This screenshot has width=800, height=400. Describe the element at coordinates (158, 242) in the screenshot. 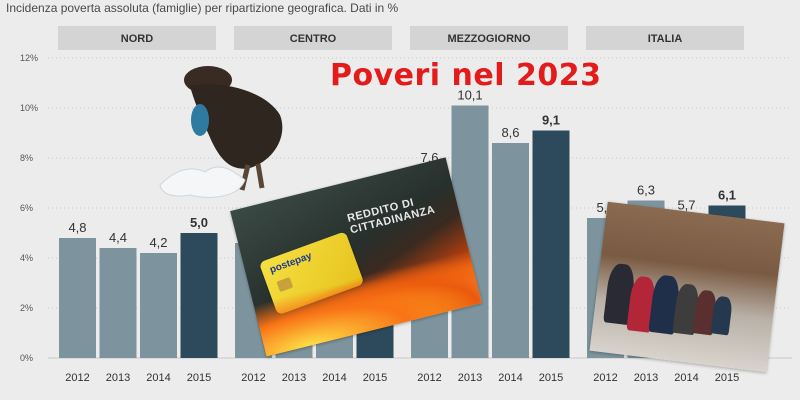

I see `data-label: 4,2` at that location.